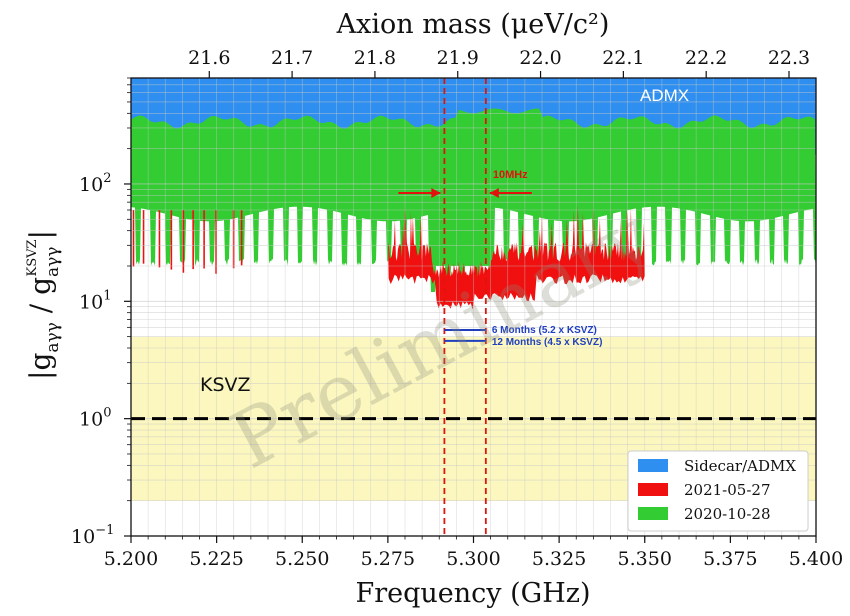 Image resolution: width=850 pixels, height=616 pixels. Describe the element at coordinates (540, 58) in the screenshot. I see `x2-tick-label: 22.0` at that location.